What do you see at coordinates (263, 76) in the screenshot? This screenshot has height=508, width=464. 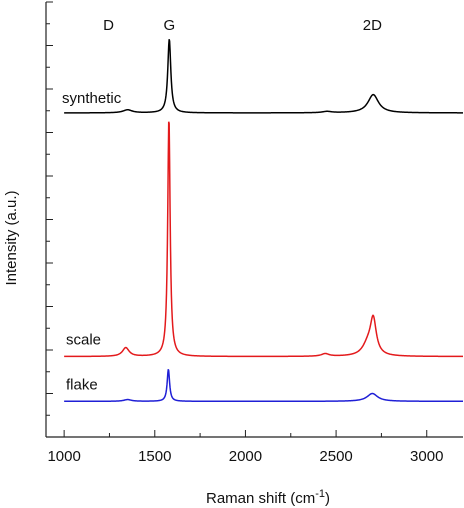 I see `series-line-synthetic` at bounding box center [263, 76].